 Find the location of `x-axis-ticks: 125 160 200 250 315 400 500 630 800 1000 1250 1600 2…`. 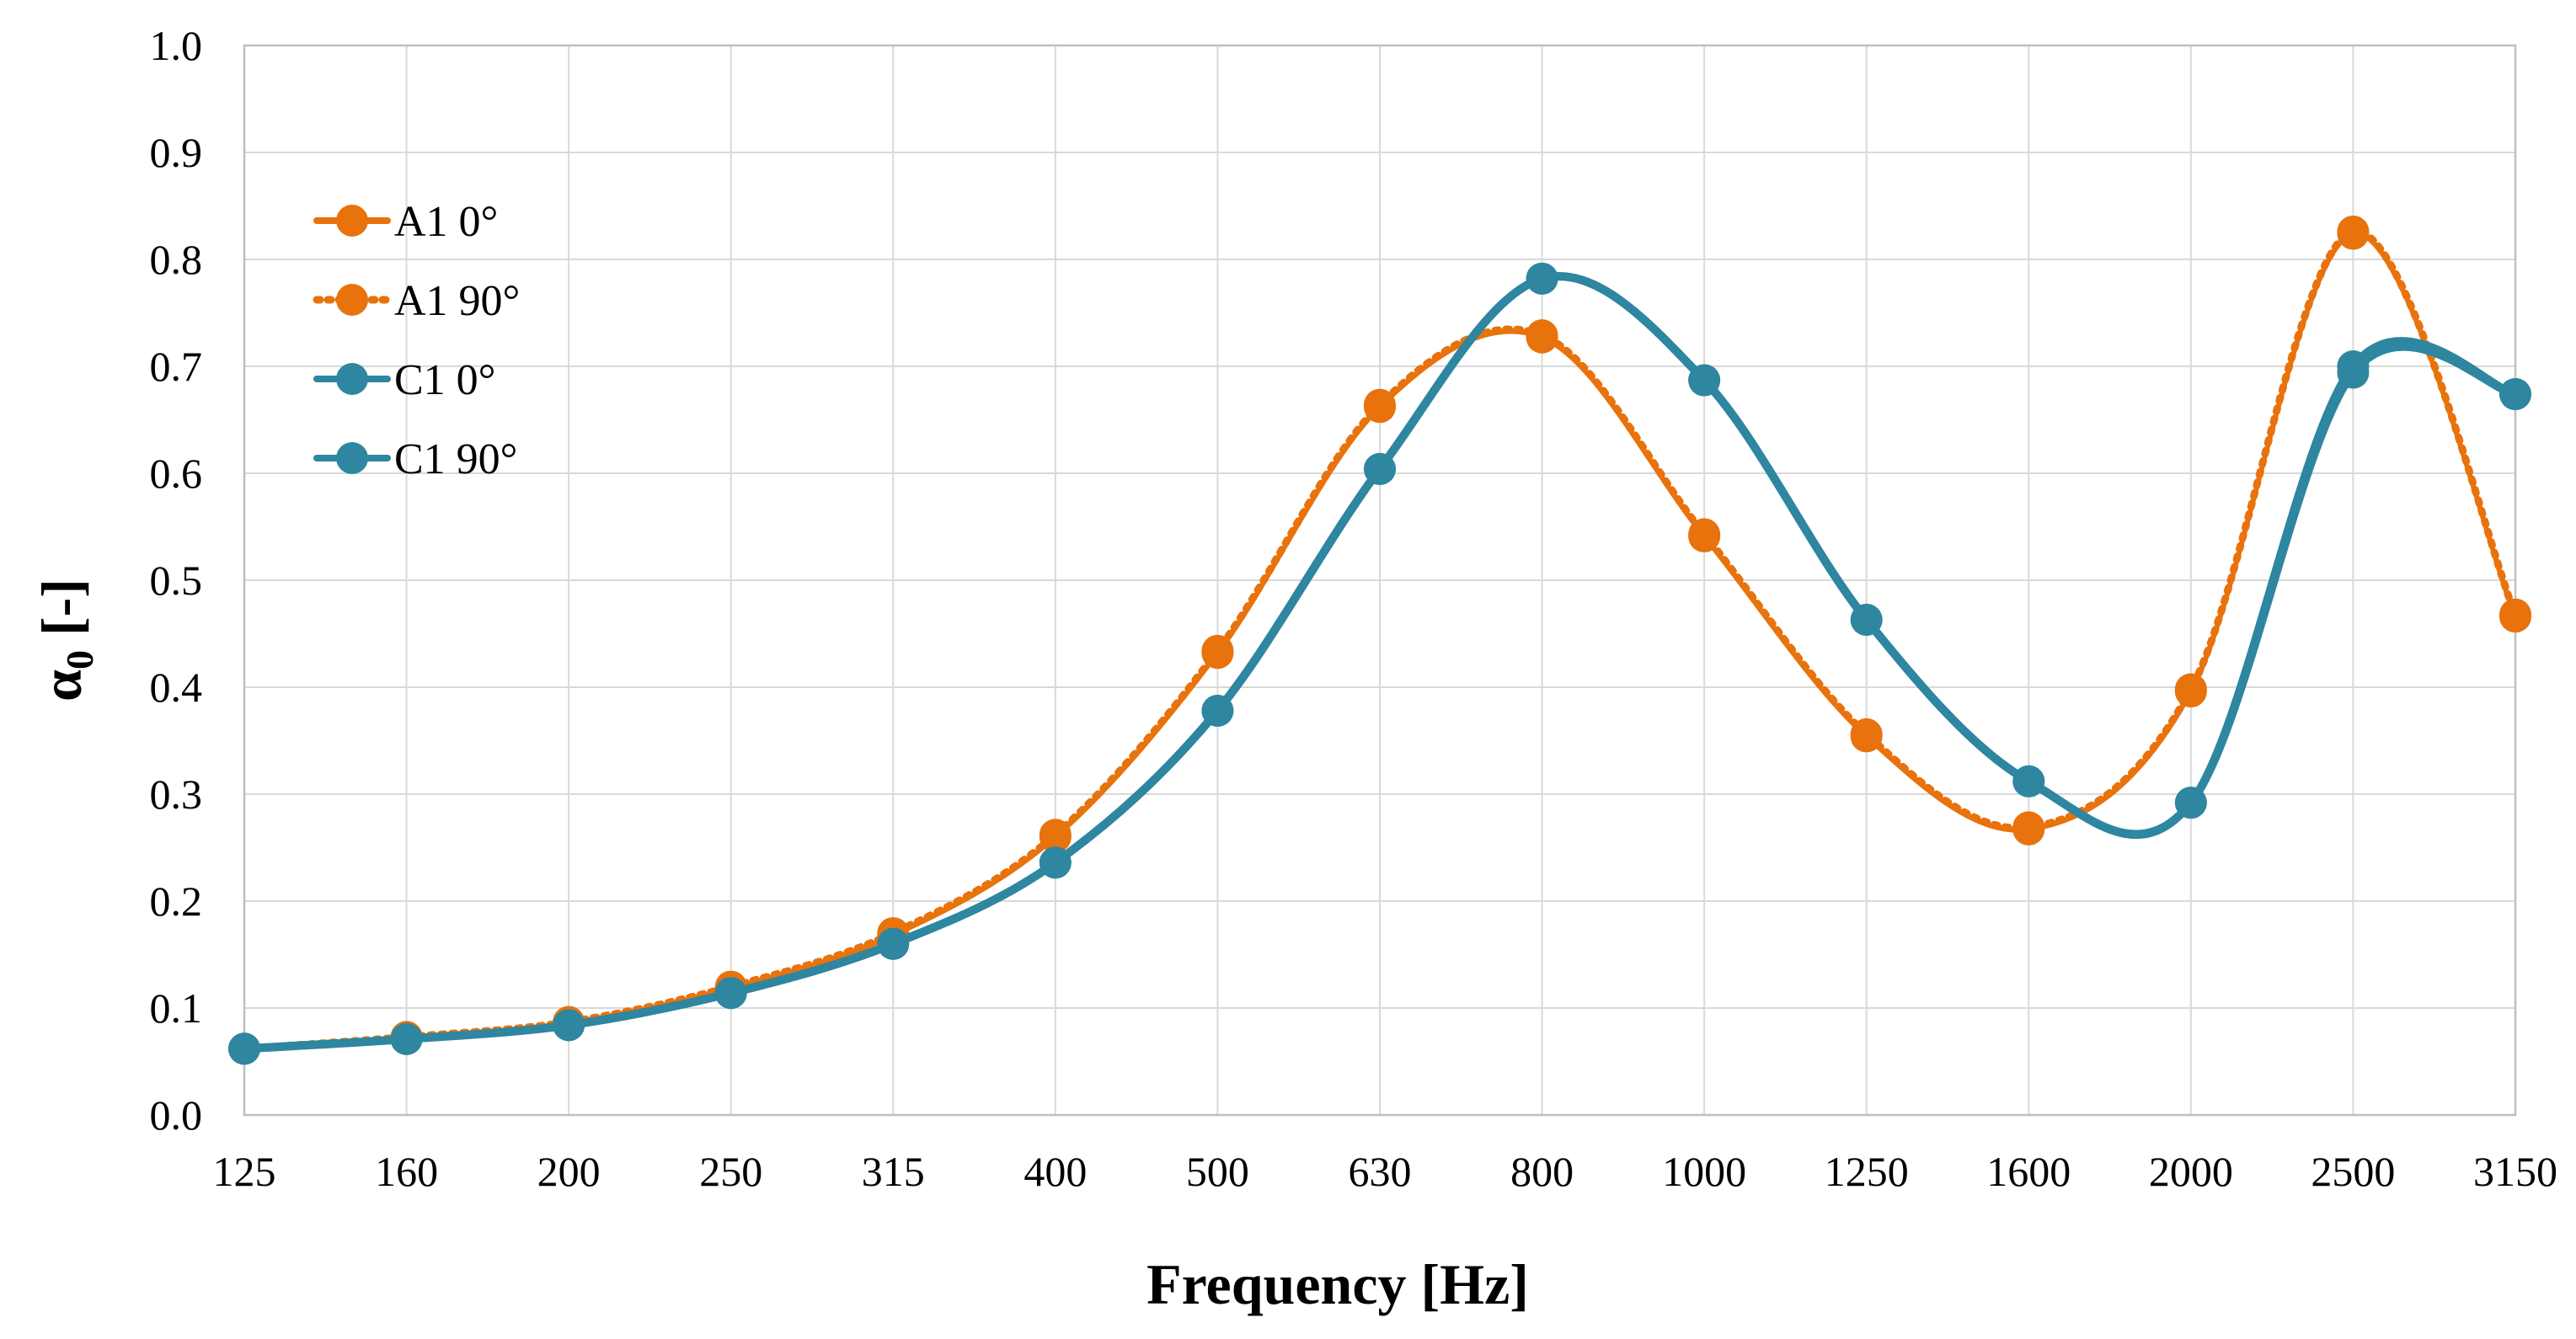

x-axis-ticks: 125 160 200 250 315 400 500 630 800 1000 1250 1600 2… is located at coordinates (1385, 1172).